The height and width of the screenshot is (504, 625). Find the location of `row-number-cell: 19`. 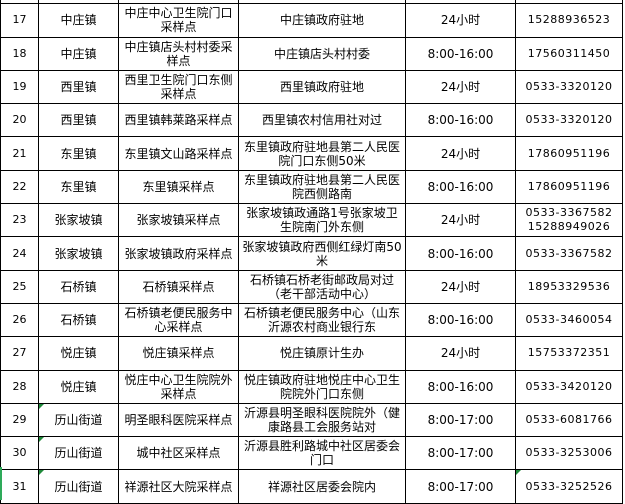

row-number-cell: 19 is located at coordinates (19, 87).